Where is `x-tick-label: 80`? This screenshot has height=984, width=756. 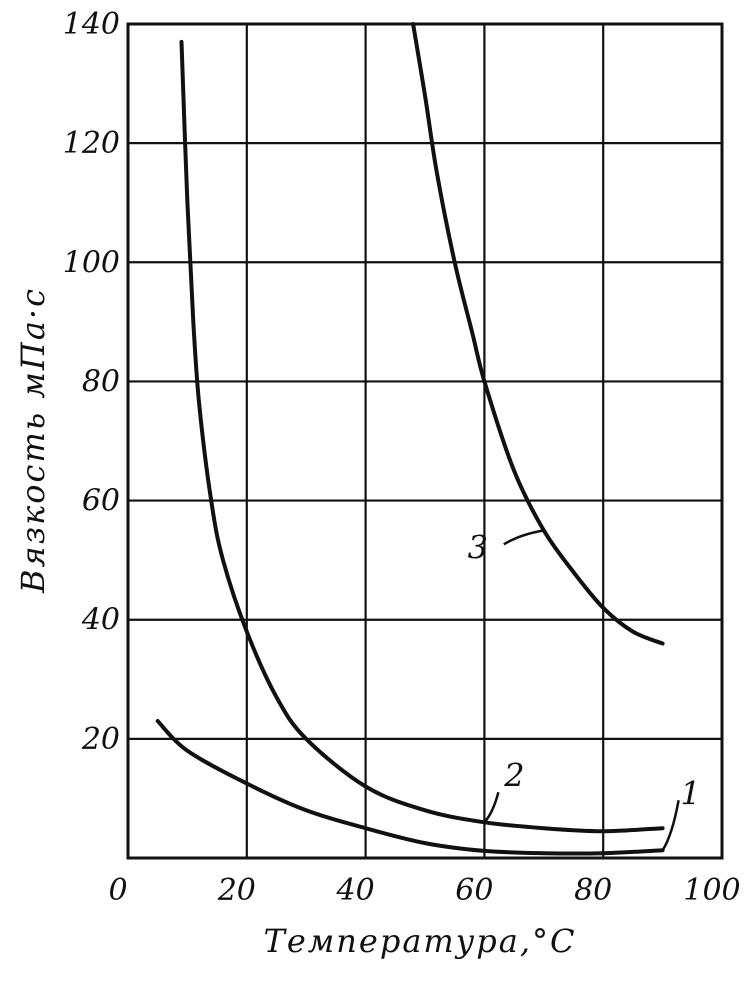
x-tick-label: 80 is located at coordinates (593, 890).